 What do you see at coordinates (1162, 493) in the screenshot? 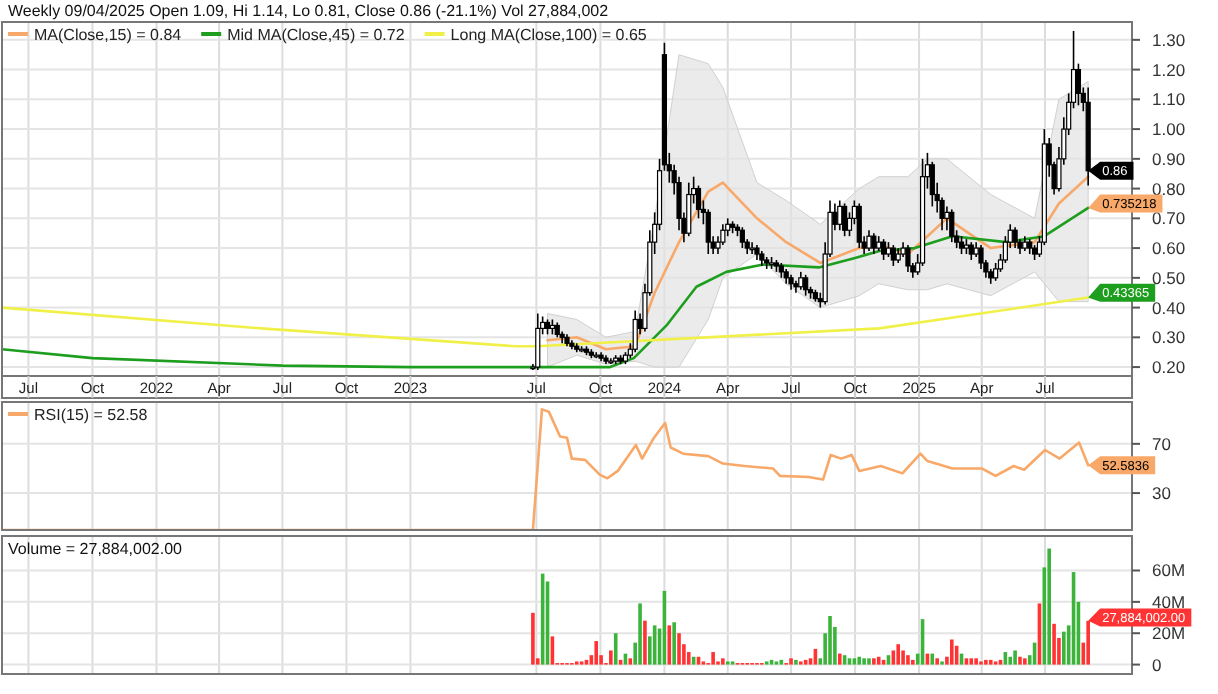
I see `y-tick-label: 30` at bounding box center [1162, 493].